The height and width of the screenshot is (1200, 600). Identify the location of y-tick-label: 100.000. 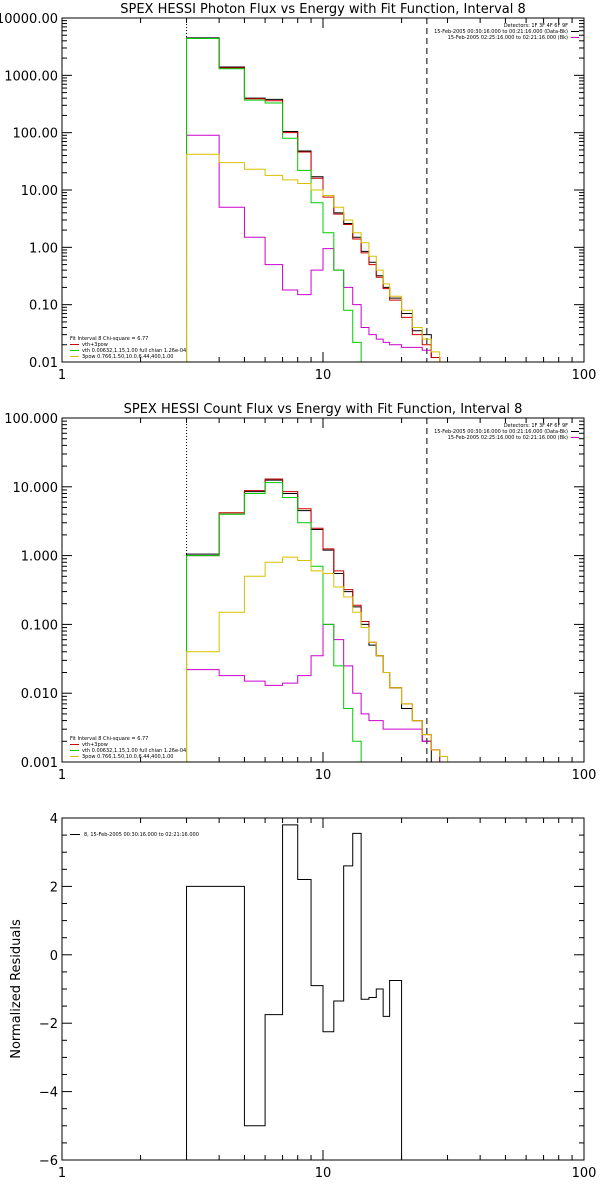
(31, 419).